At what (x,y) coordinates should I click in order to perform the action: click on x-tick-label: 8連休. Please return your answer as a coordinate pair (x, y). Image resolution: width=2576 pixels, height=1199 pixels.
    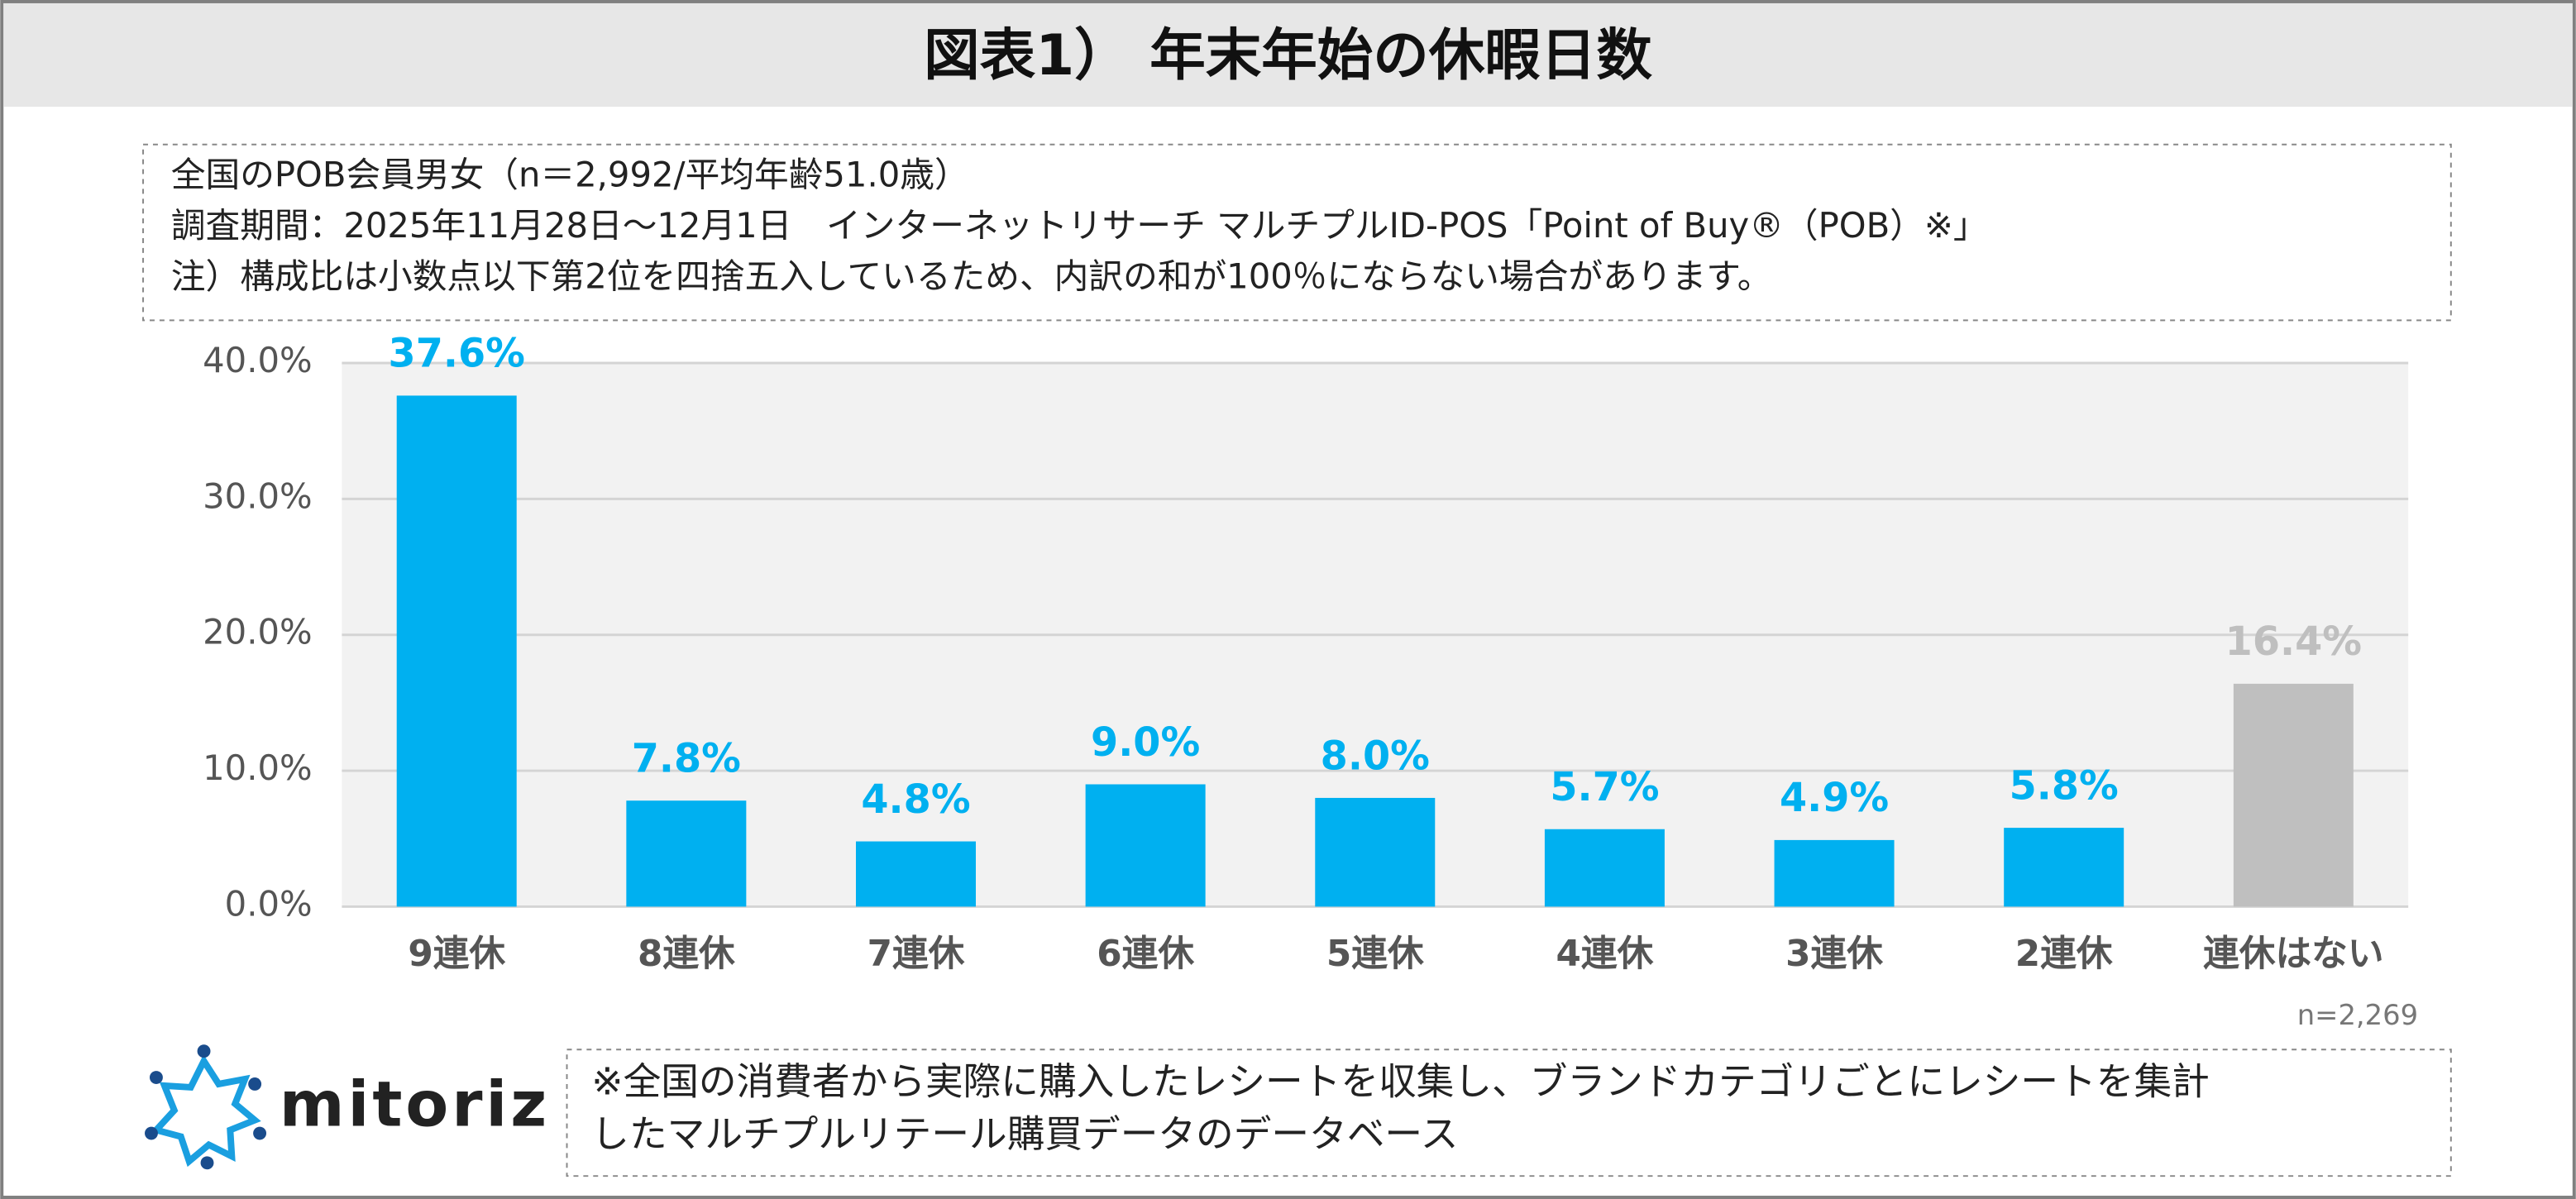
    Looking at the image, I should click on (686, 954).